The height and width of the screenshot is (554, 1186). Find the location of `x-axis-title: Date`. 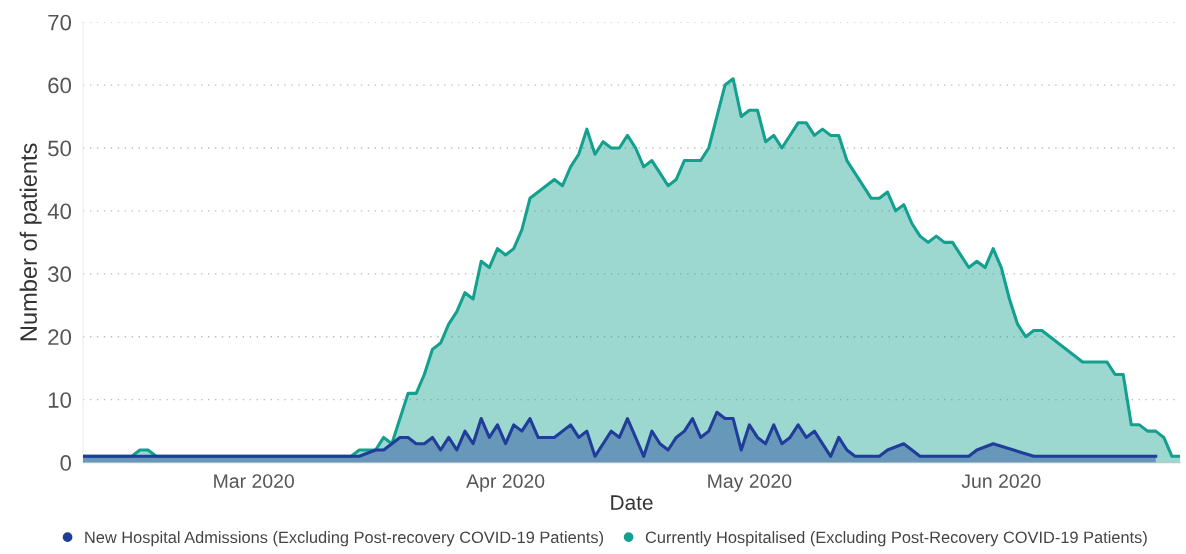

x-axis-title: Date is located at coordinates (632, 502).